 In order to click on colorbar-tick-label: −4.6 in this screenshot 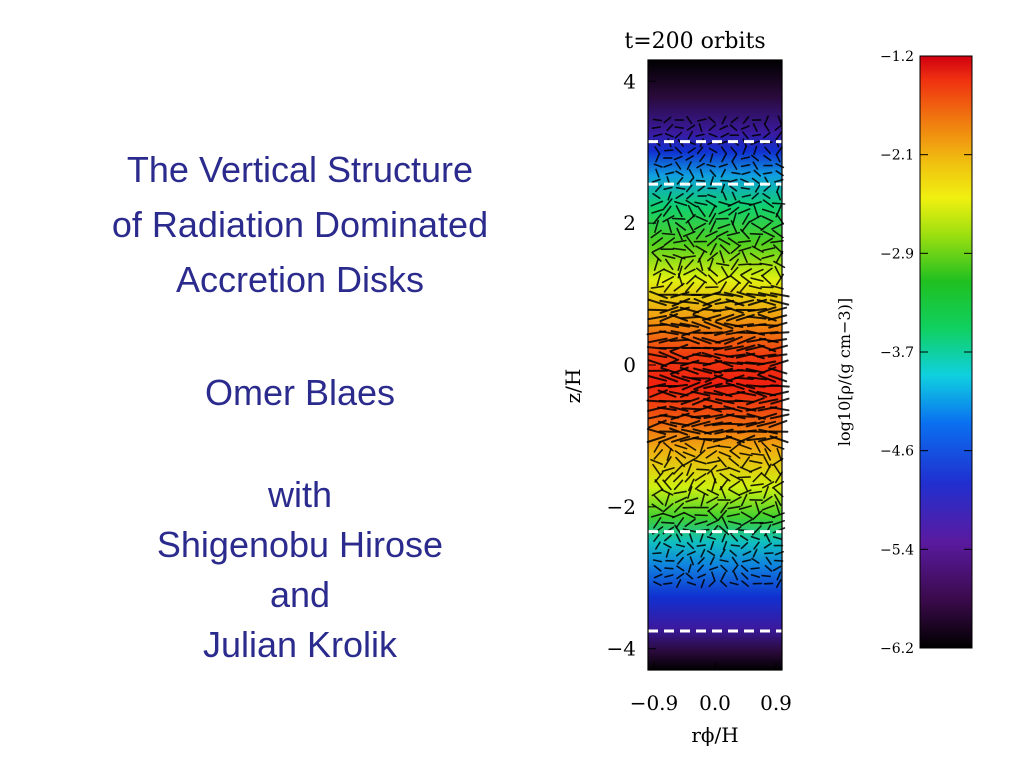, I will do `click(897, 452)`.